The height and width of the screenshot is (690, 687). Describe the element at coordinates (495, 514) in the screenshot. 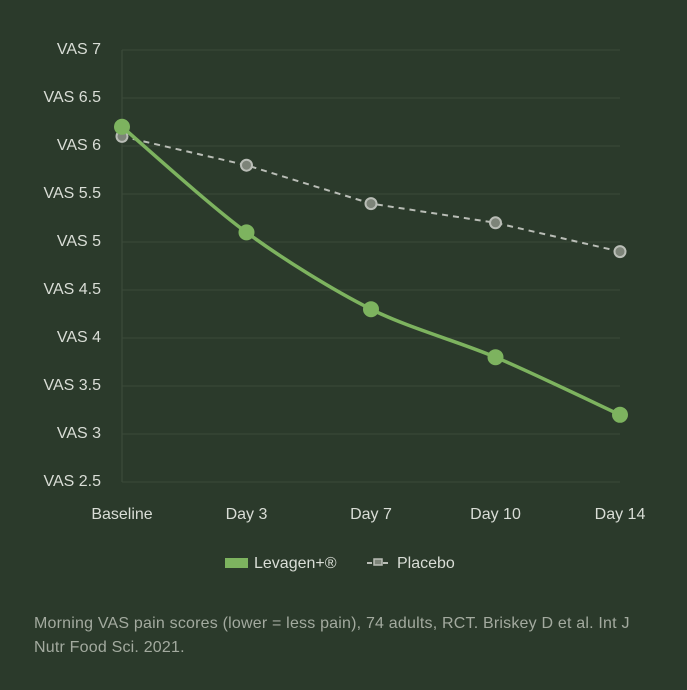

I see `x-tick-label: Day 10` at that location.